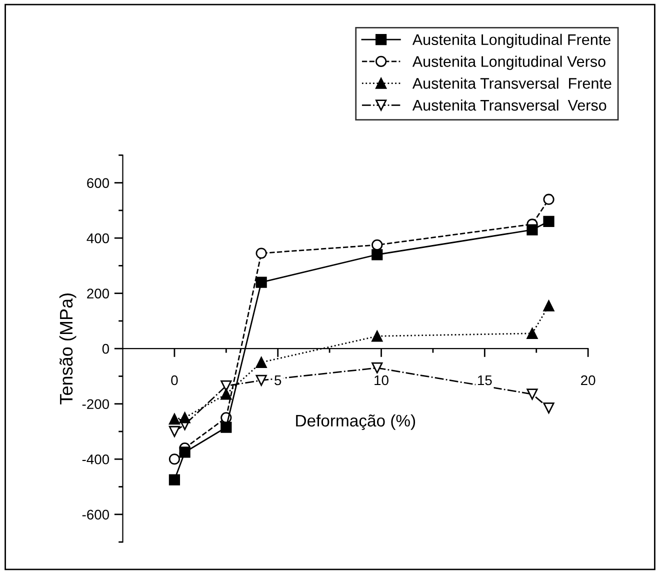  What do you see at coordinates (511, 41) in the screenshot?
I see `legend-label: Austenita Longitudinal Frente` at bounding box center [511, 41].